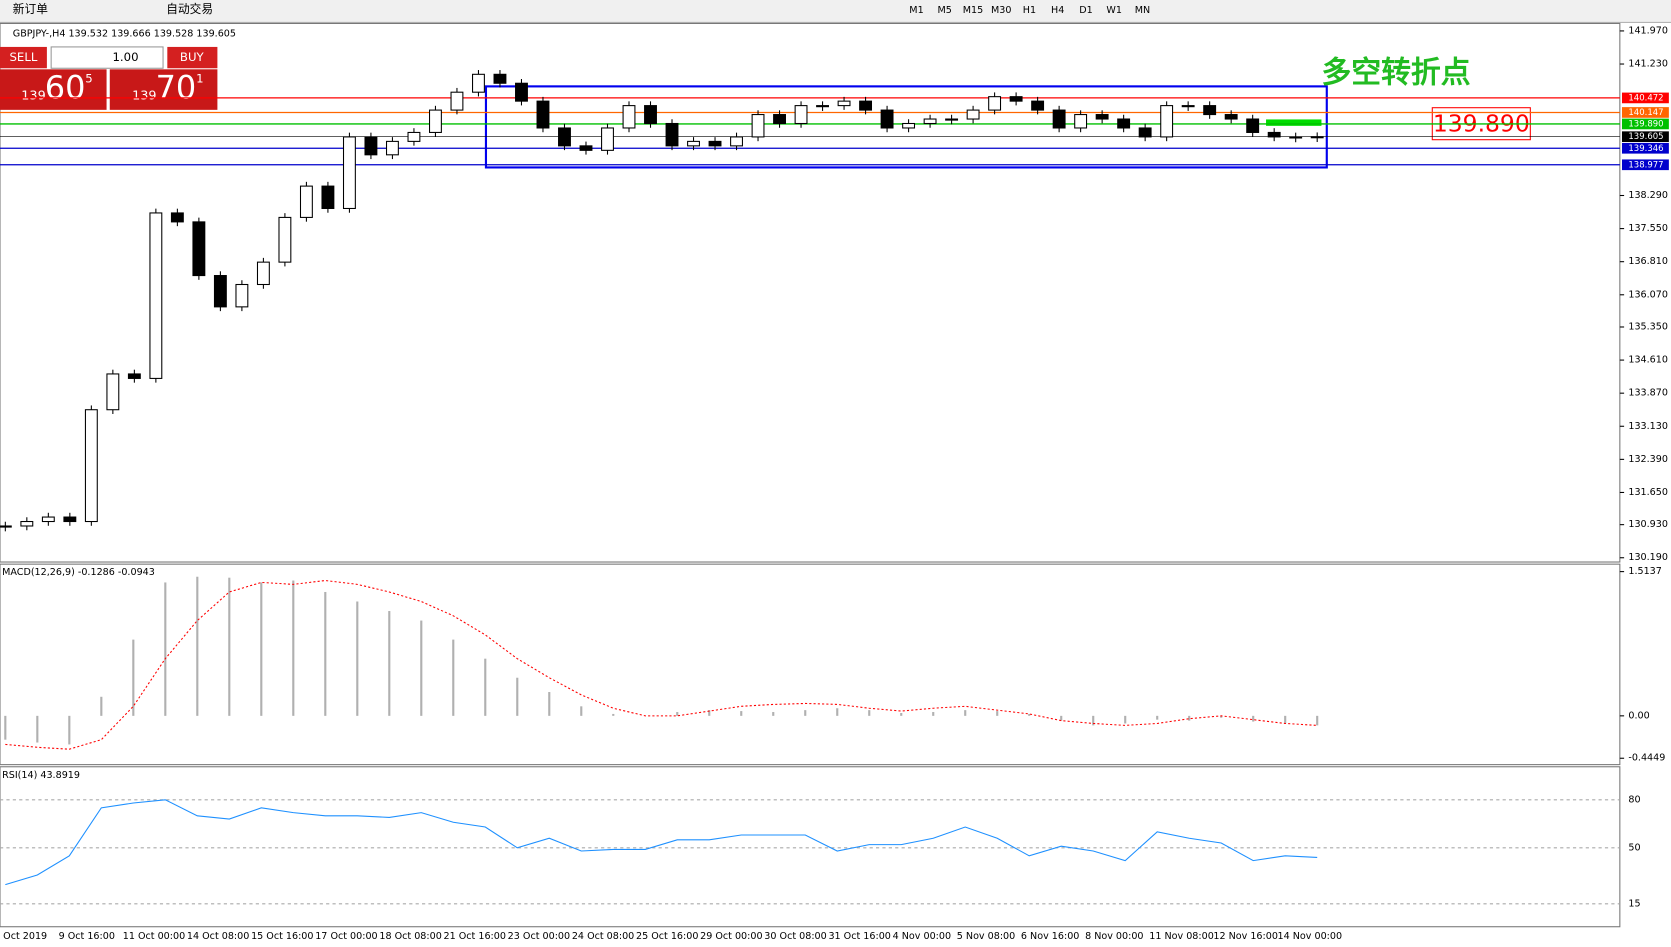  I want to click on bid-box, so click(53, 89).